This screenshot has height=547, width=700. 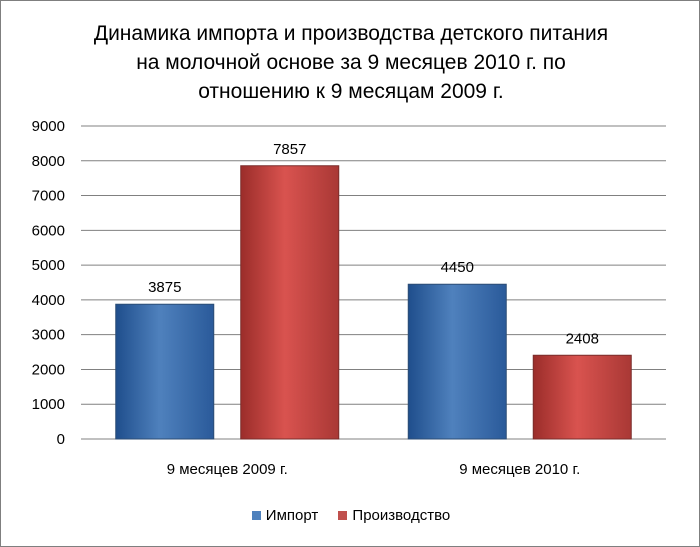 I want to click on y-tick-label: 2000, so click(x=48, y=369).